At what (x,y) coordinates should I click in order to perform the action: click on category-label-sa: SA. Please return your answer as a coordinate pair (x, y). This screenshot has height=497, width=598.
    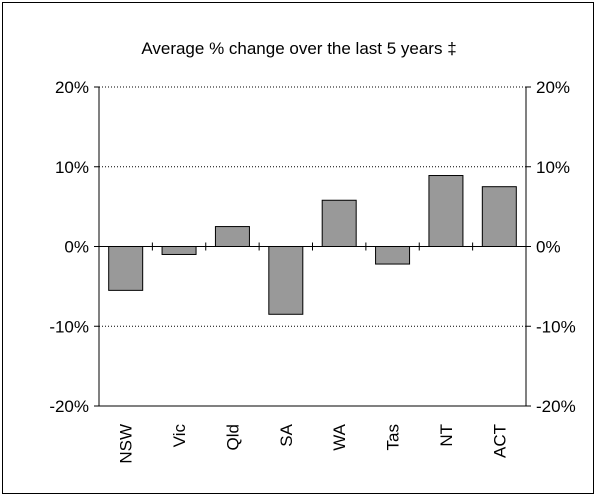
    Looking at the image, I should click on (286, 434).